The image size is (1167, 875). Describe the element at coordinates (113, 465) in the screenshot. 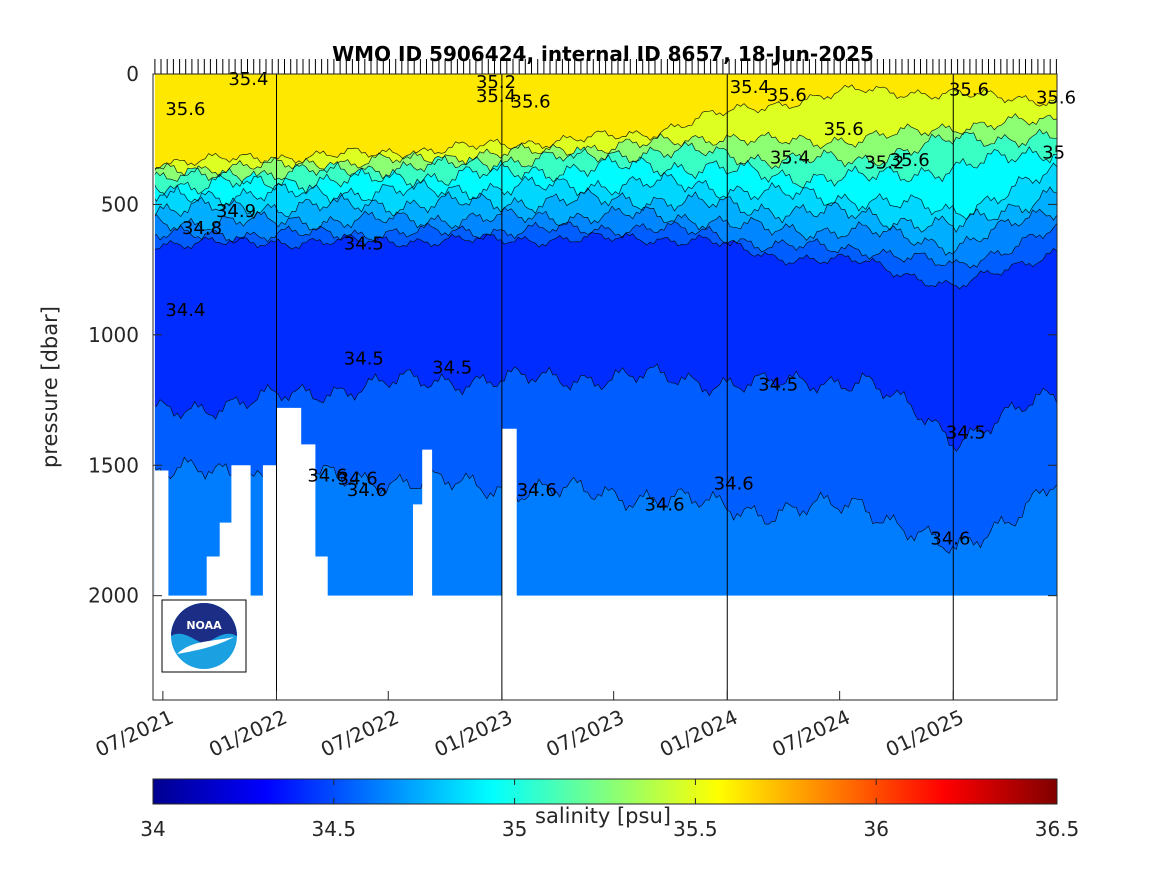

I see `y-tick-label: 1500` at that location.